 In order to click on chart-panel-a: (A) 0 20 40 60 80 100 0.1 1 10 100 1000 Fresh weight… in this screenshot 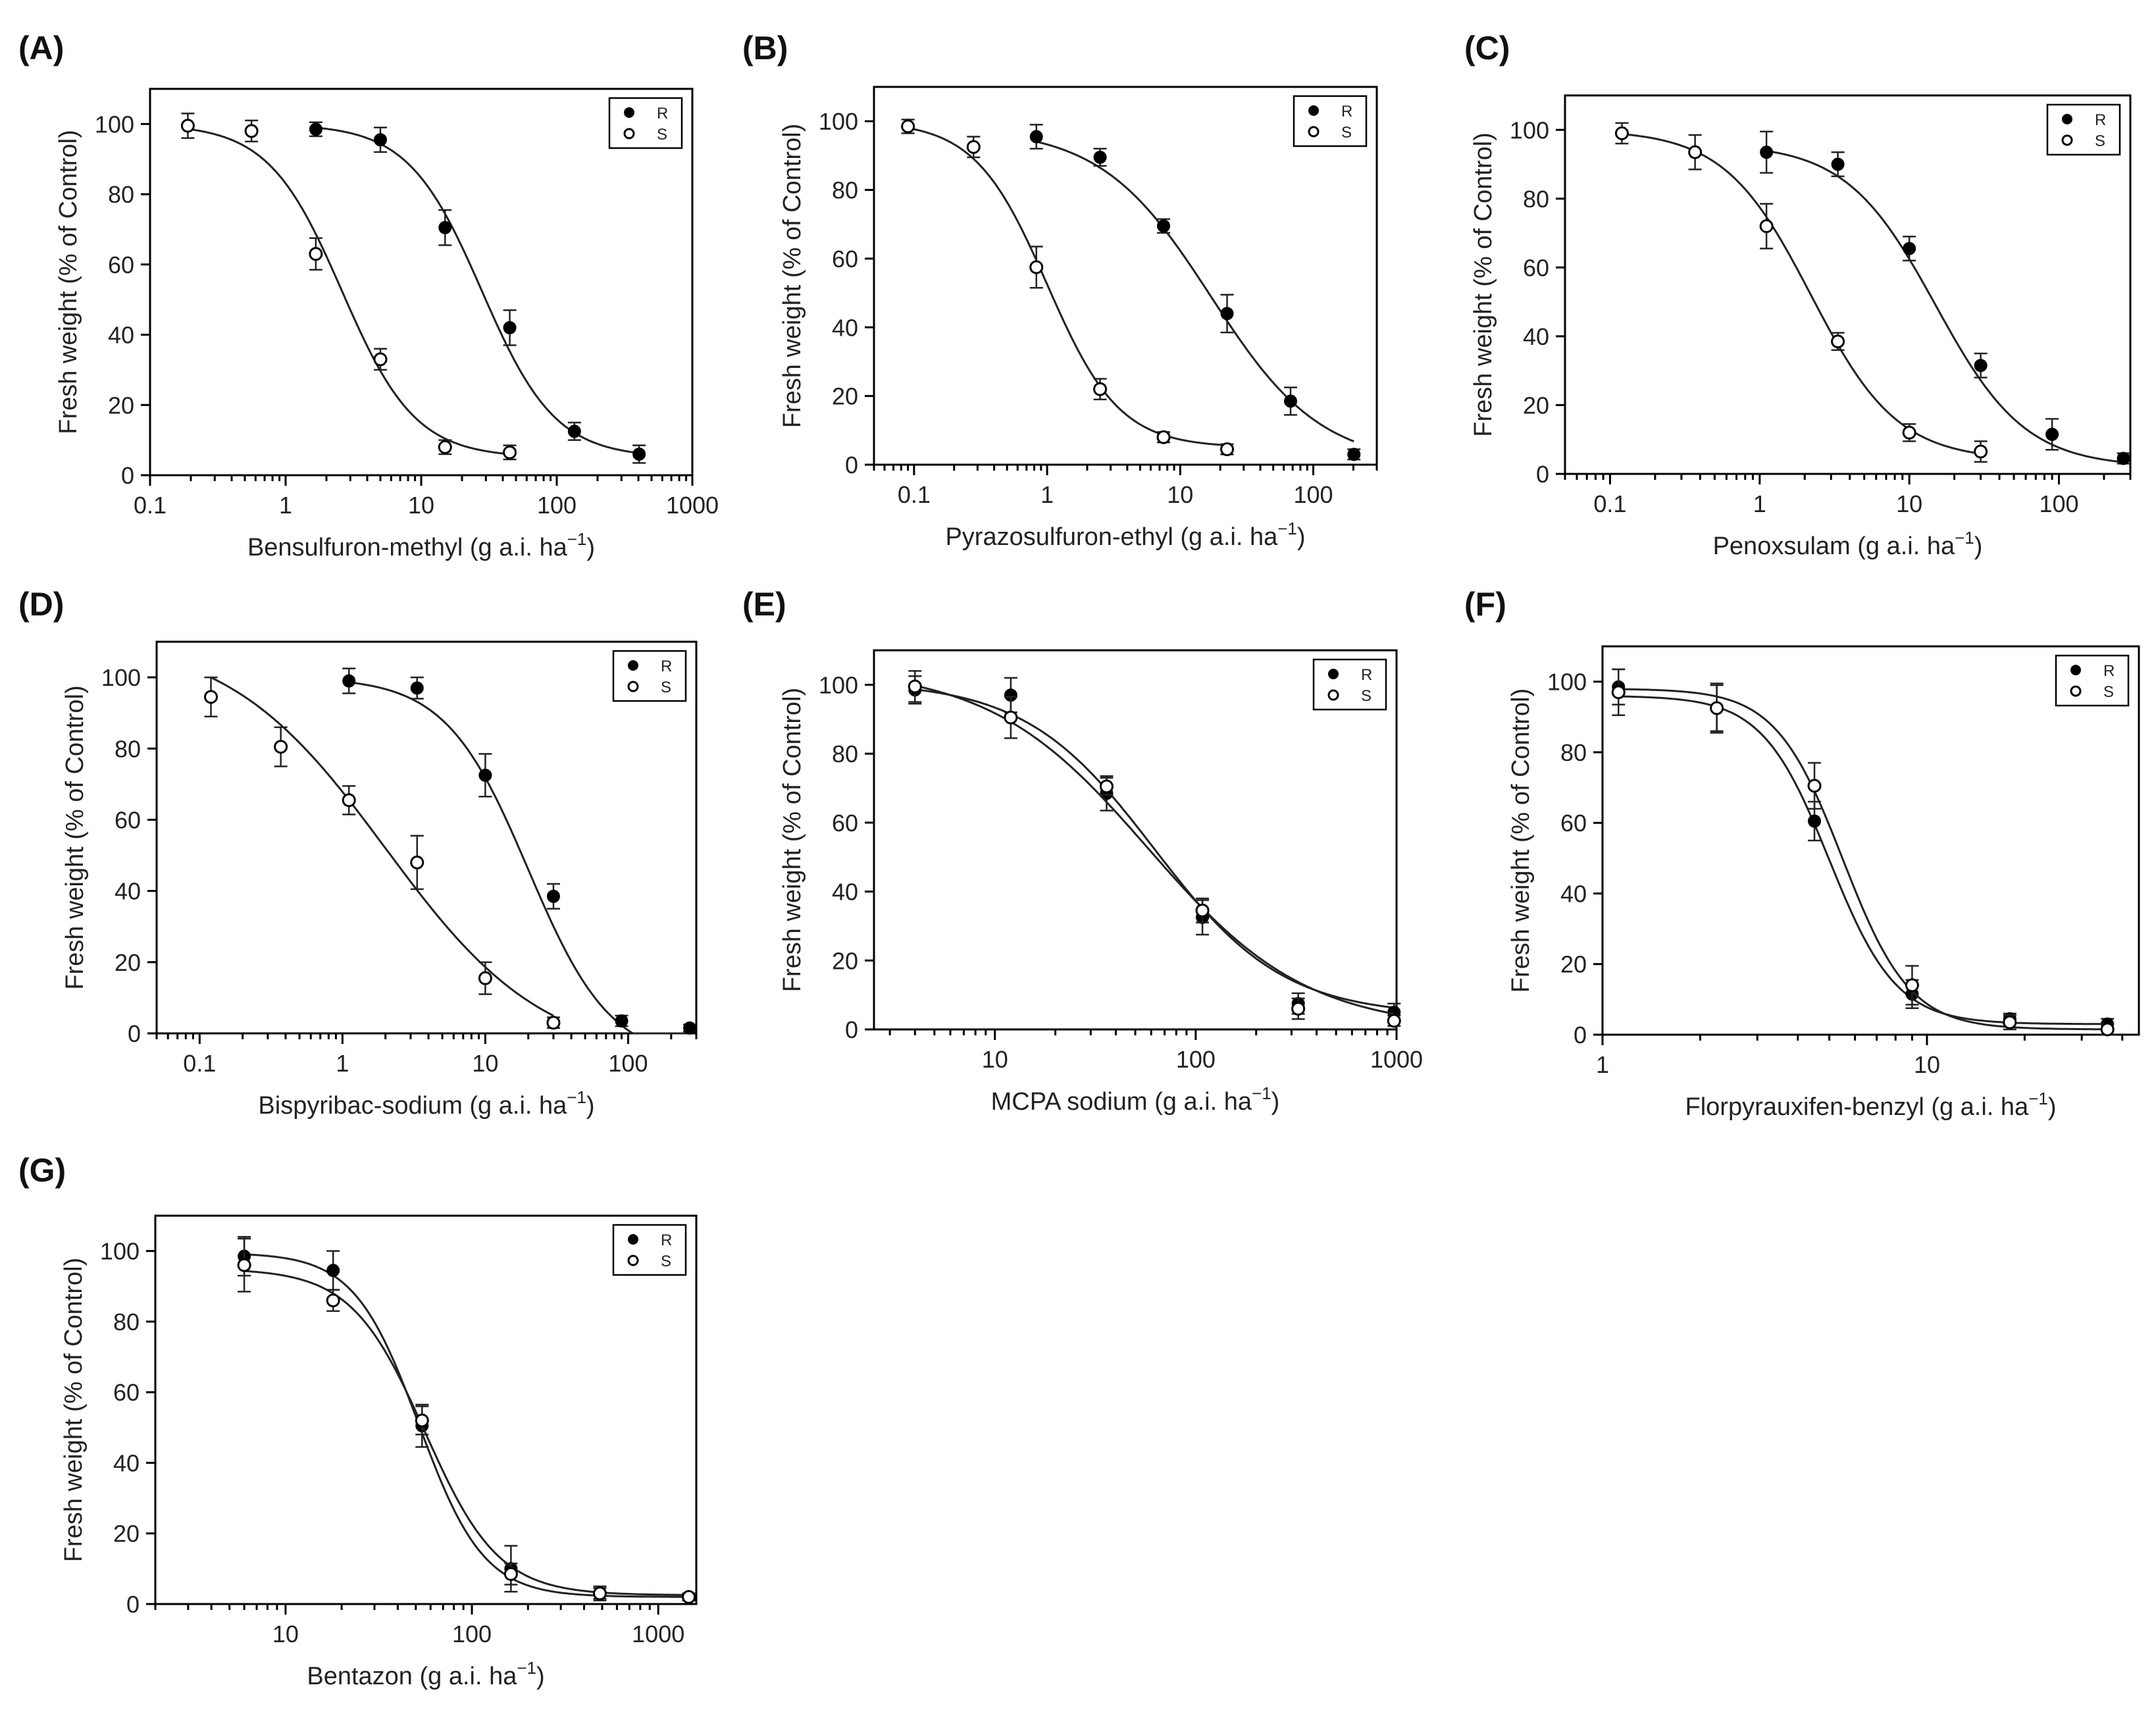, I will do `click(368, 295)`.